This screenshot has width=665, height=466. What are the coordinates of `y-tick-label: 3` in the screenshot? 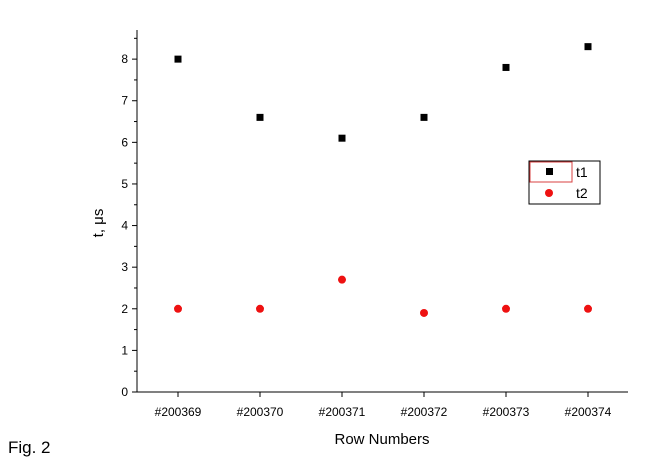 It's located at (124, 267).